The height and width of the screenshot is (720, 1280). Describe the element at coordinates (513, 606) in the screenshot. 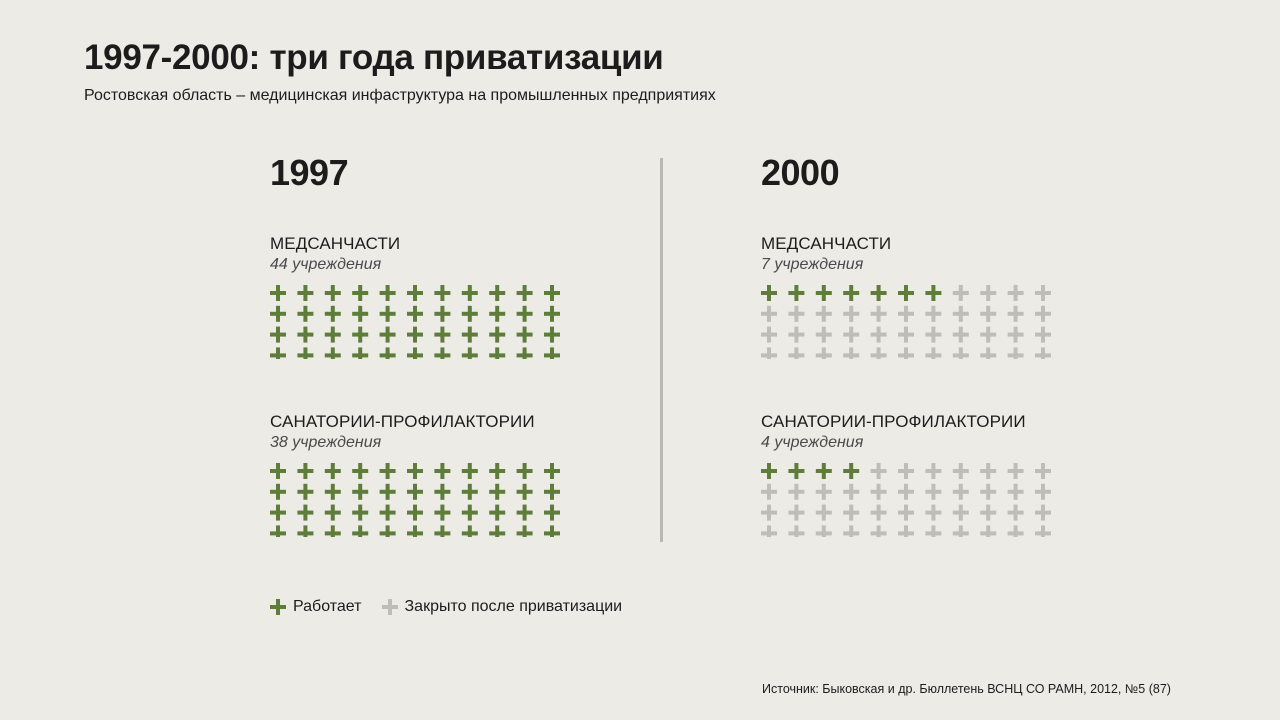

I see `legend-label: Закрыто после приватизации` at that location.